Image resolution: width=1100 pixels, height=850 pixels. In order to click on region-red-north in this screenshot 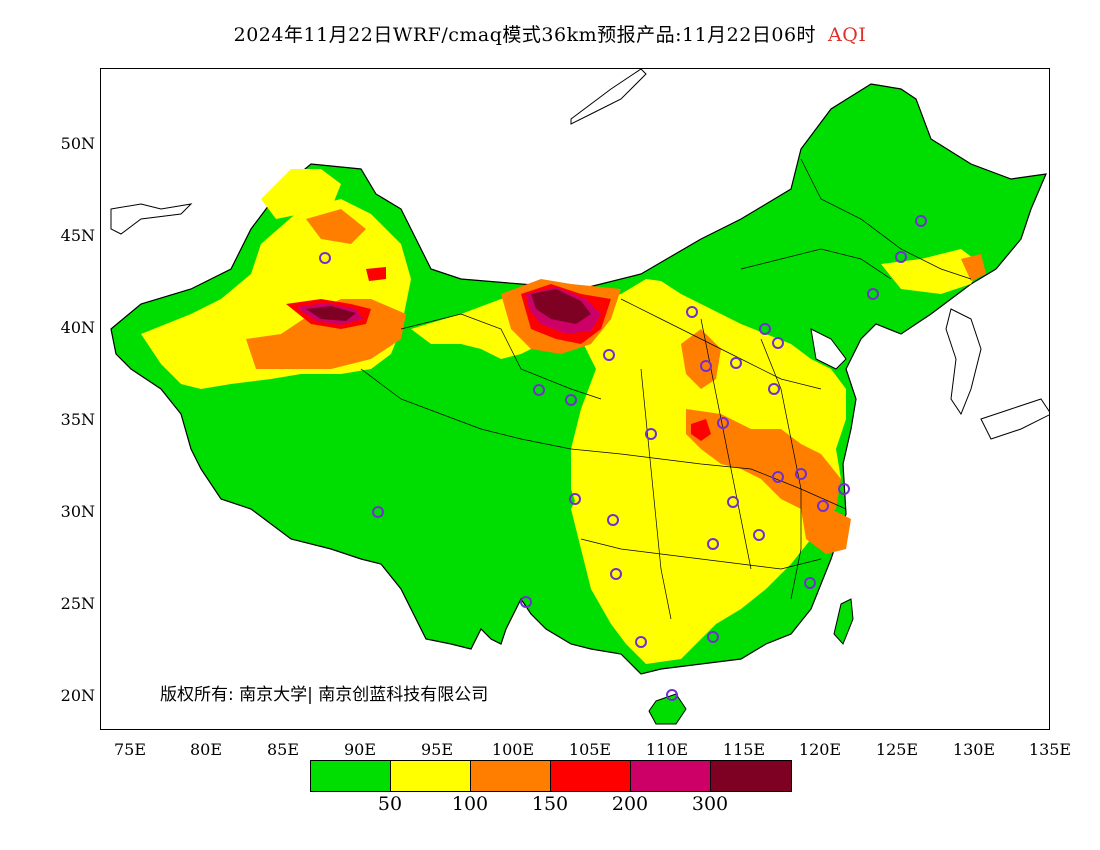, I will do `click(376, 274)`.